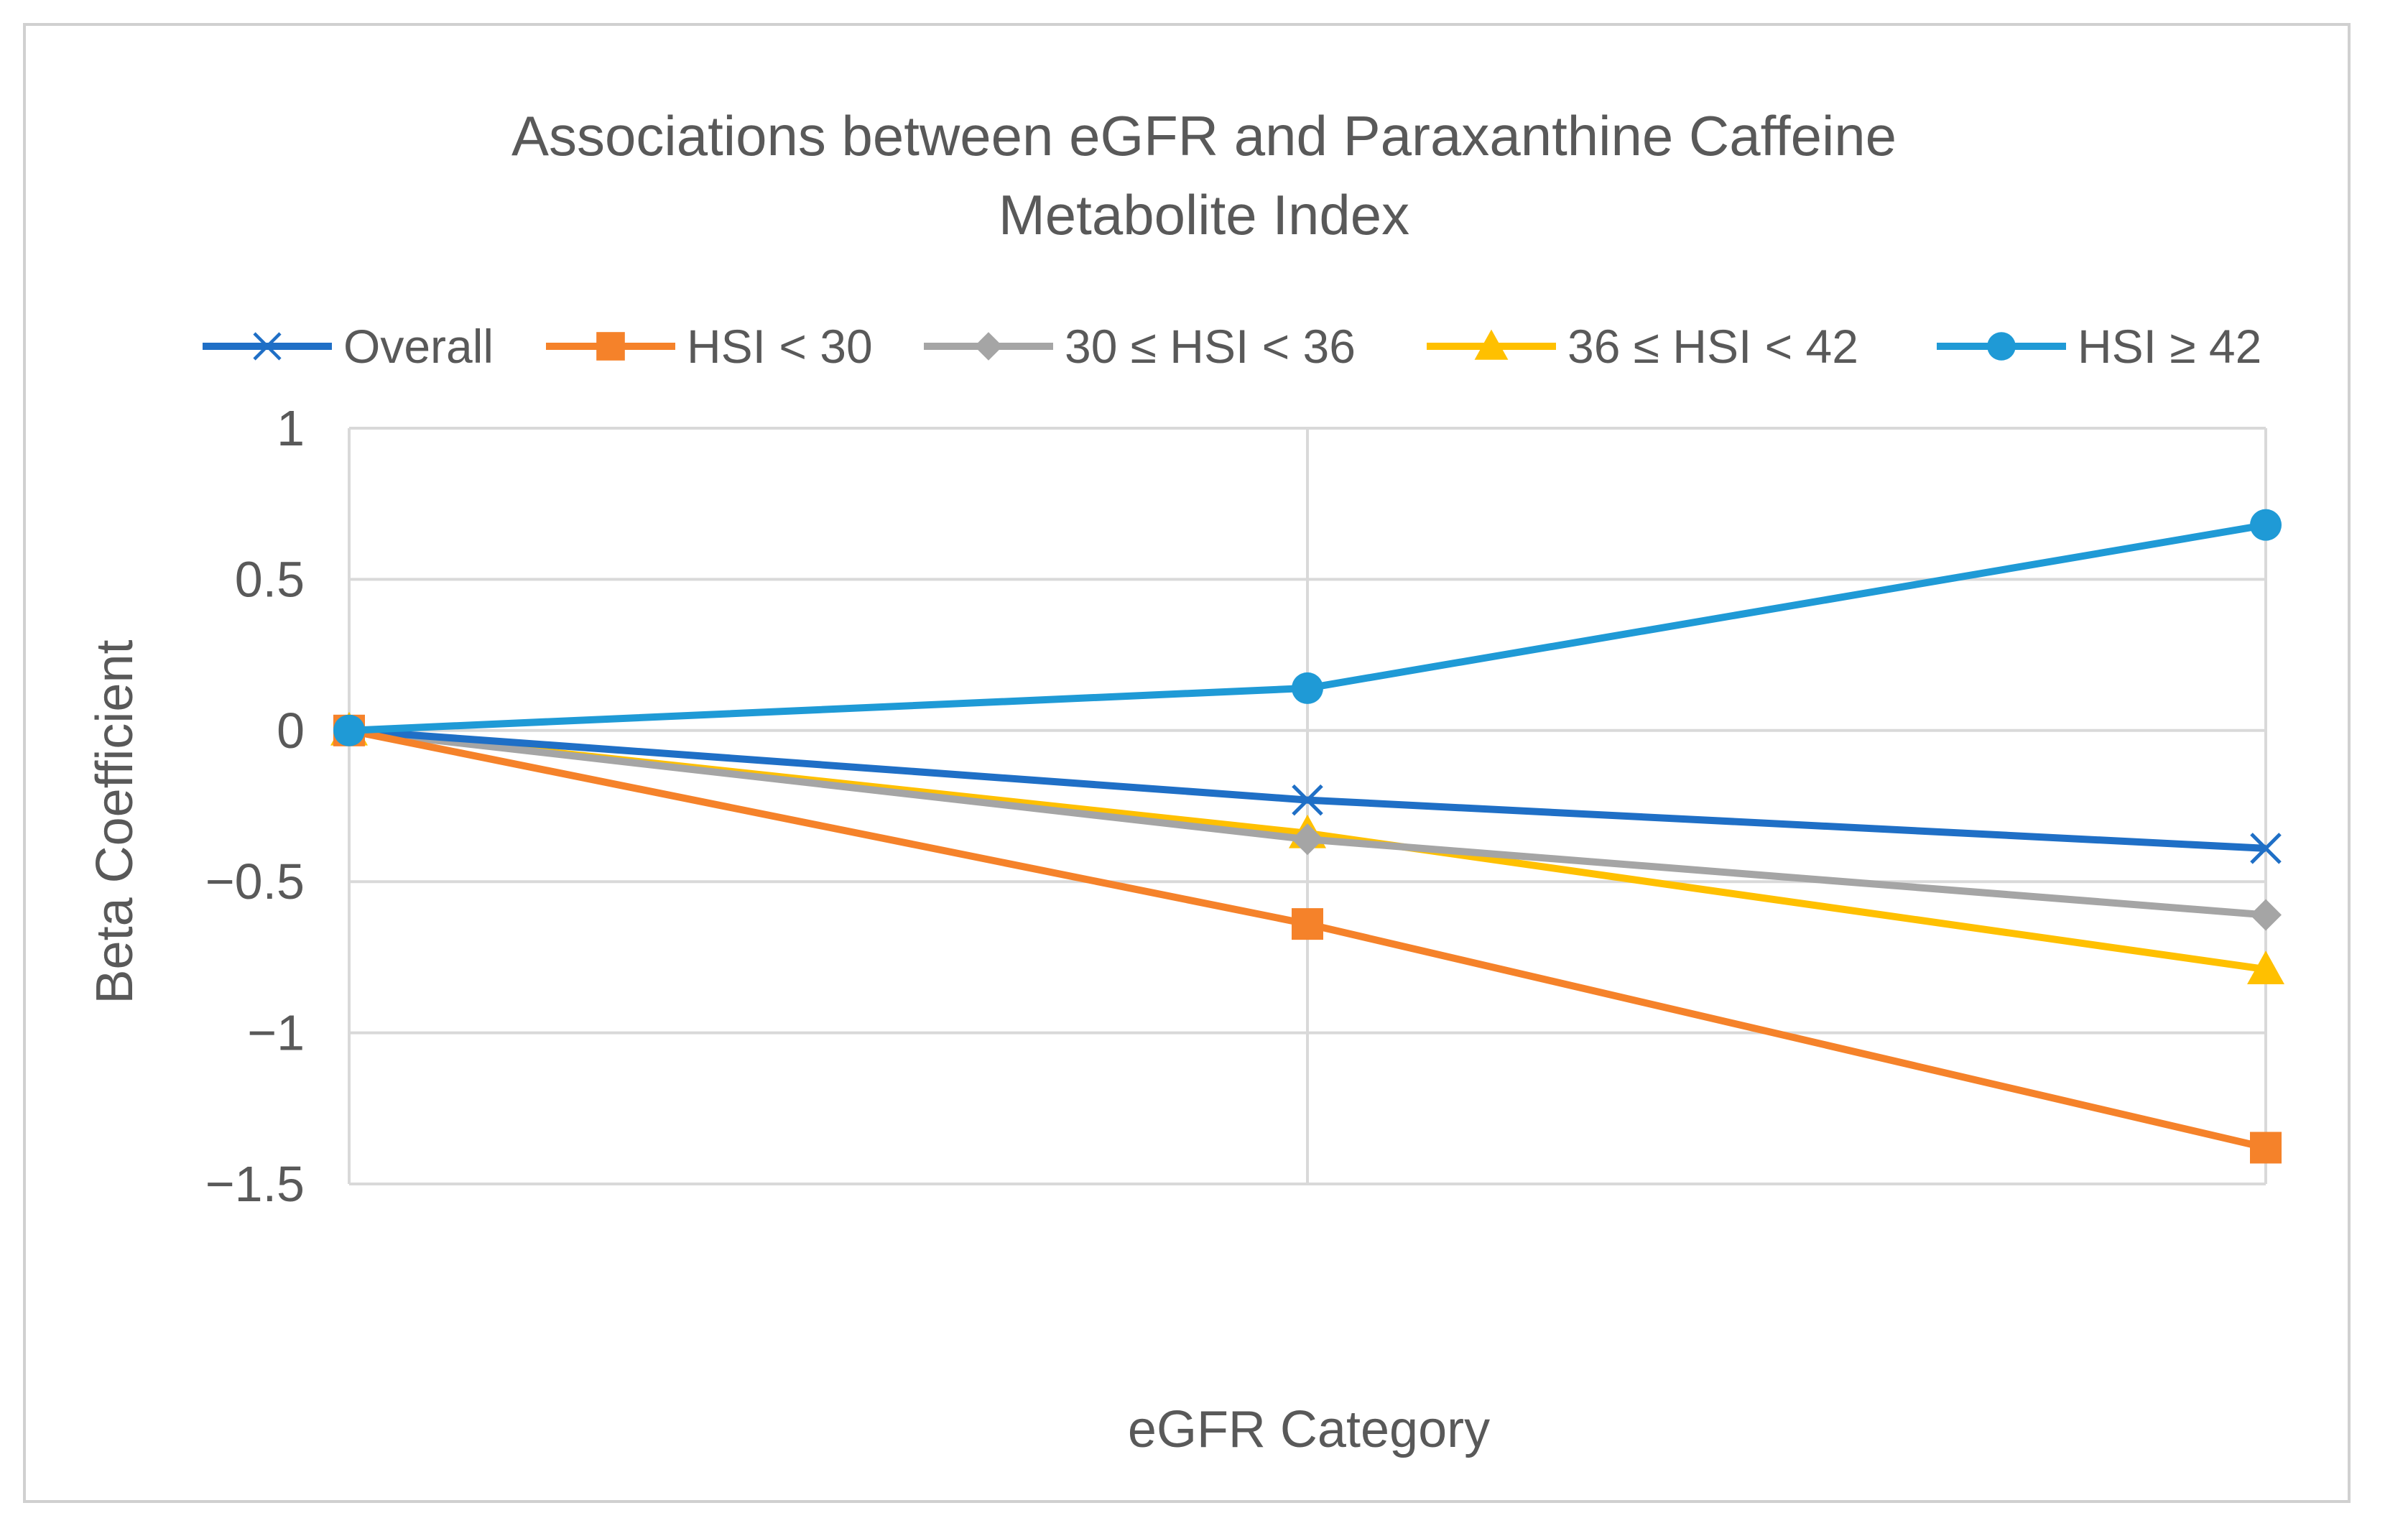 This screenshot has height=1536, width=2408. What do you see at coordinates (255, 1184) in the screenshot?
I see `y-tick-label: −1.5` at bounding box center [255, 1184].